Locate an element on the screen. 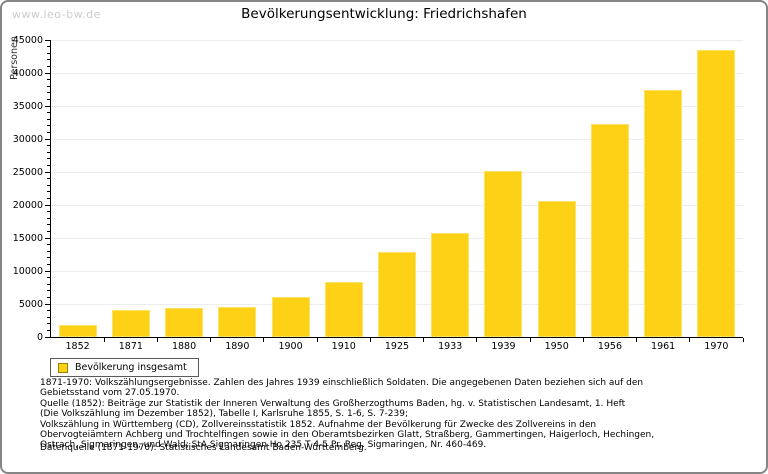  x-axis-label-1961: 1961 is located at coordinates (663, 346).